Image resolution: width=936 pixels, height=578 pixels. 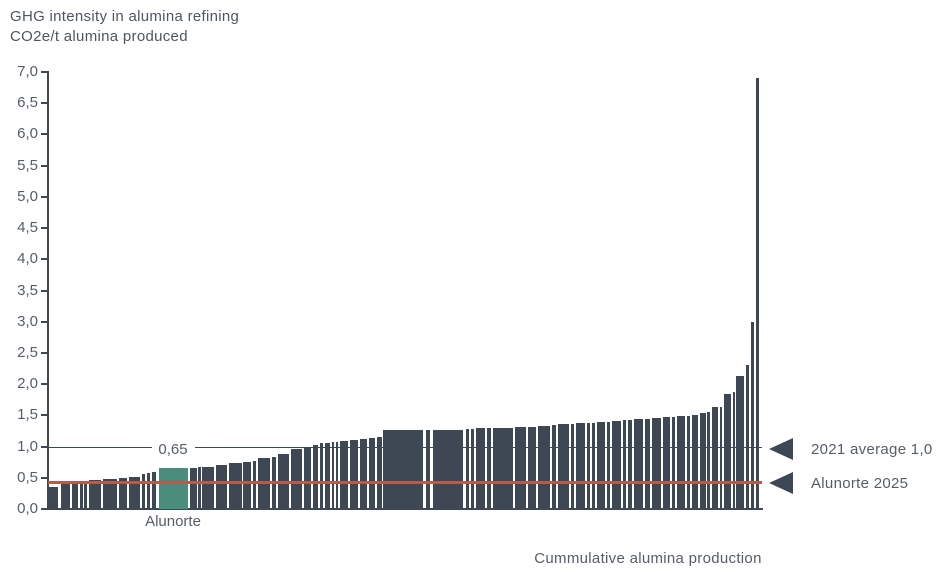 What do you see at coordinates (860, 483) in the screenshot?
I see `alunorte-2025-annotation: Alunorte 2025` at bounding box center [860, 483].